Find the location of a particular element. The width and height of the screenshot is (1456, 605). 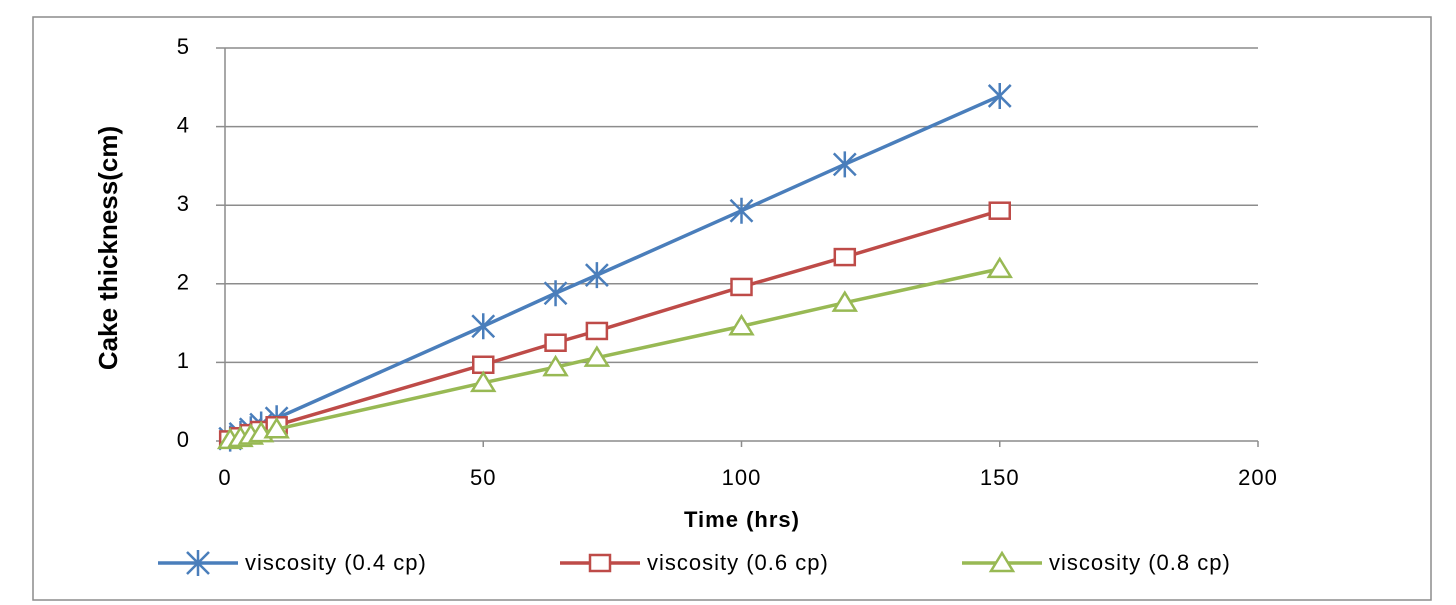

y-tick-label: 0 is located at coordinates (183, 439).